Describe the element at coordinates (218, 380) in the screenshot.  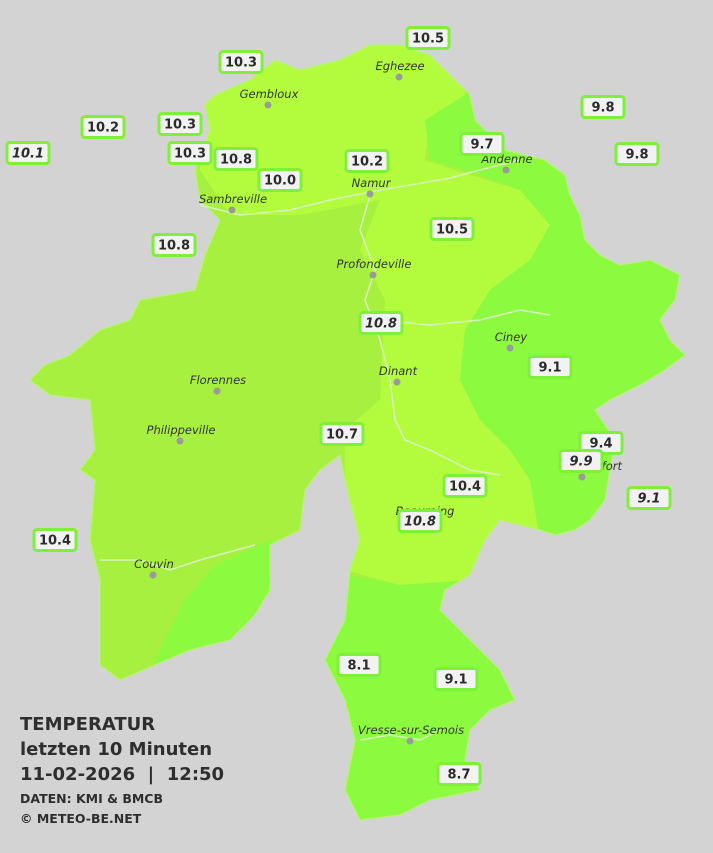
I see `town-label: Florennes` at that location.